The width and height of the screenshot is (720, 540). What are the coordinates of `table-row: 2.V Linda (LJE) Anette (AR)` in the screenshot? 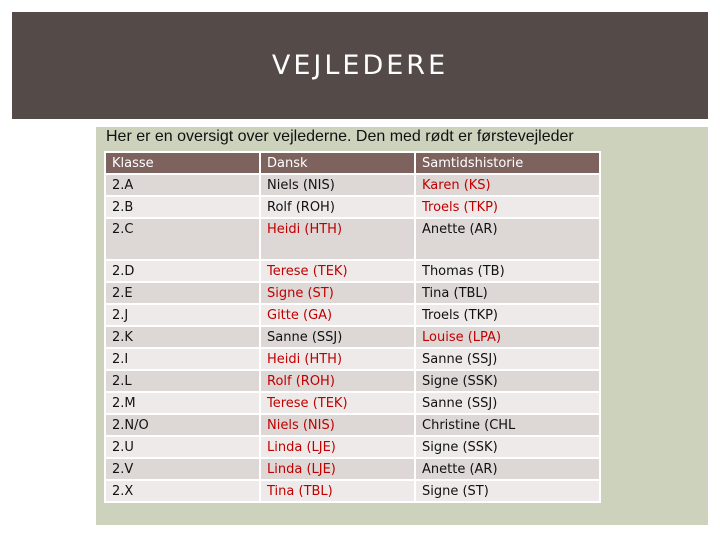 It's located at (352, 469).